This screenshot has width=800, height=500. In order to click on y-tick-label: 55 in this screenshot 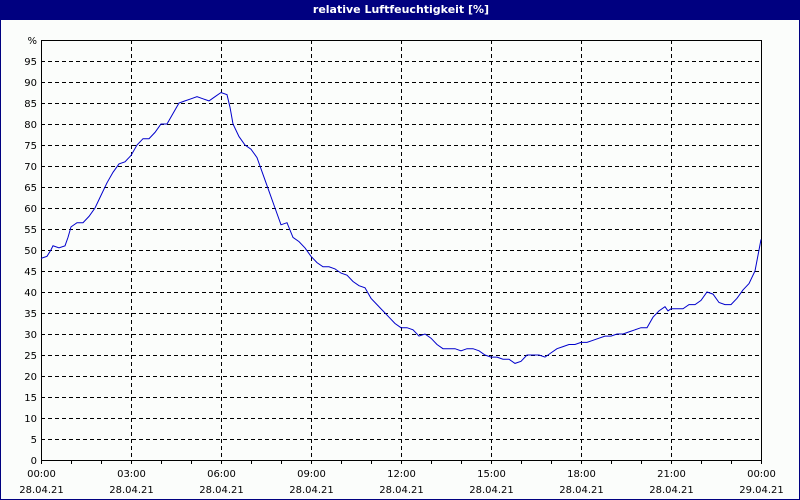, I will do `click(30, 230)`.